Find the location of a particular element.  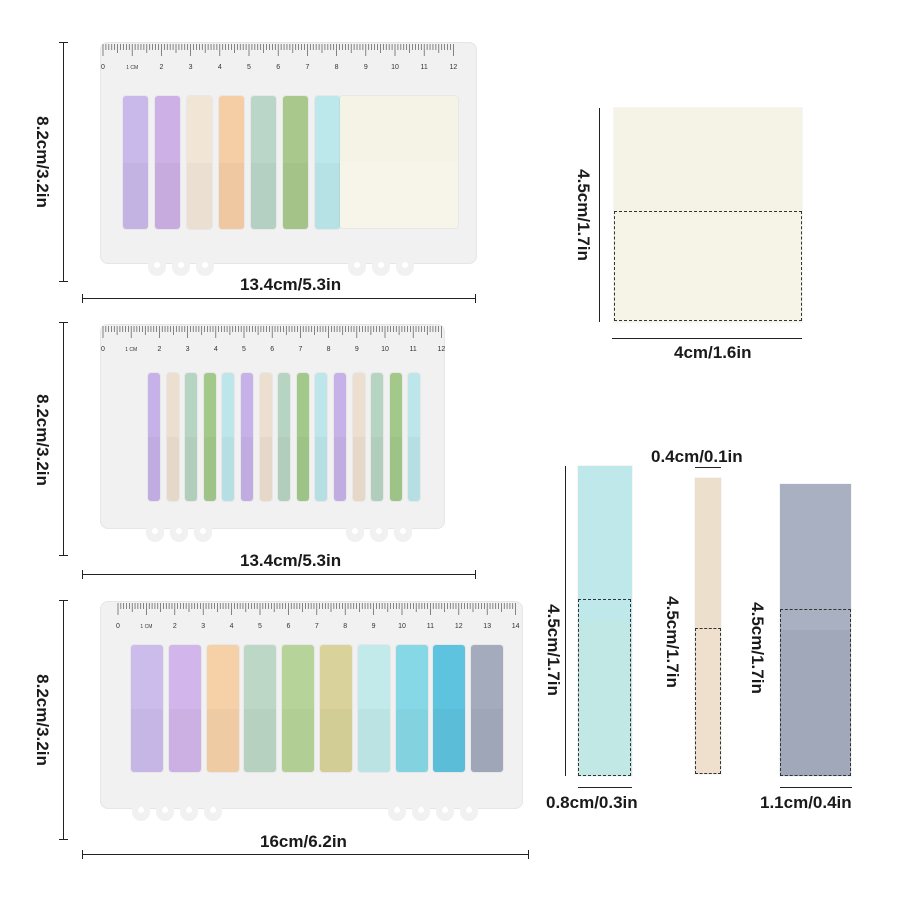

strip-c-width-label: 1.1cm/0.4in is located at coordinates (806, 802).